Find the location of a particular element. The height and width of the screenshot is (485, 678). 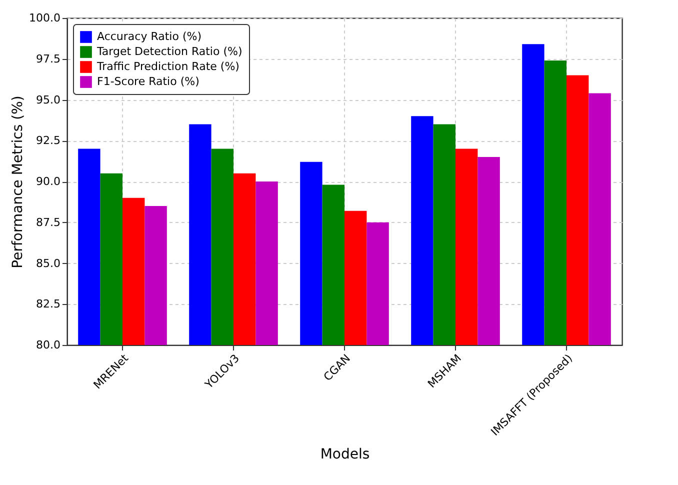

y-tick-label: 92.5 is located at coordinates (48, 141).